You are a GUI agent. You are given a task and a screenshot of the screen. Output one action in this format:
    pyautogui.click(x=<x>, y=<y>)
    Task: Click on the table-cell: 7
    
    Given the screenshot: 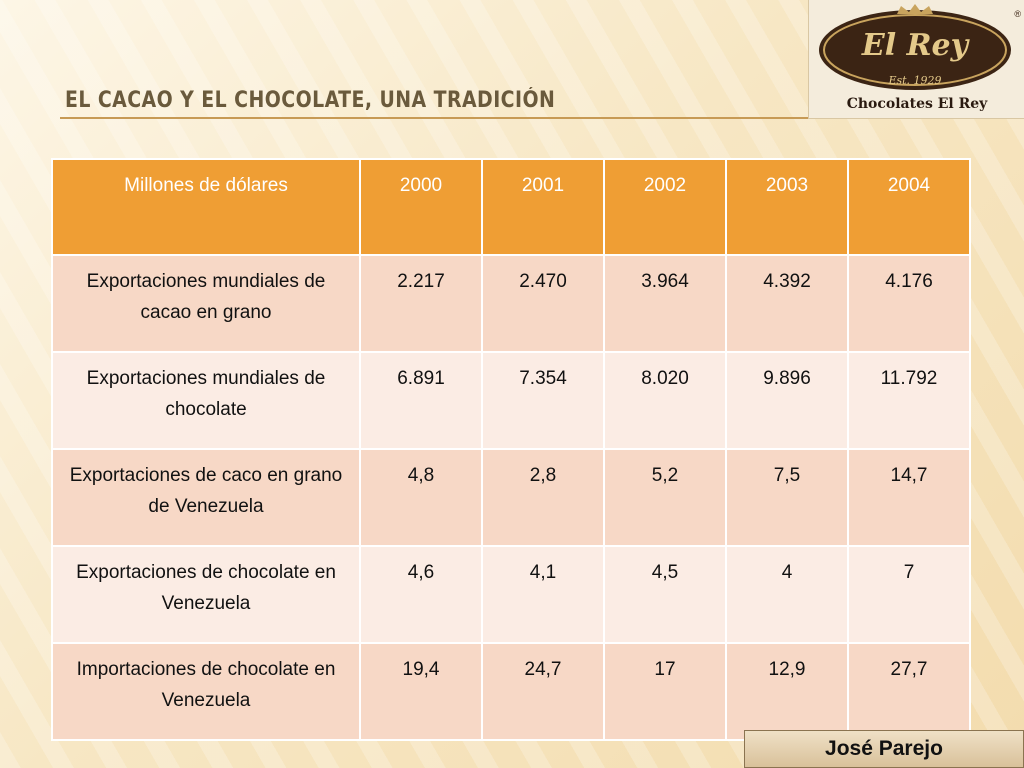 What is the action you would take?
    pyautogui.click(x=909, y=594)
    